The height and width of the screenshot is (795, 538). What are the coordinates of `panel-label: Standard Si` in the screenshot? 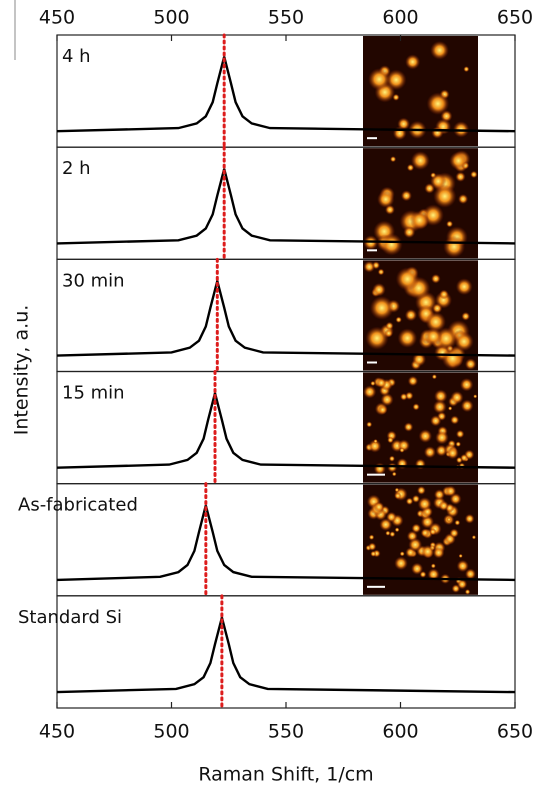 It's located at (70, 617).